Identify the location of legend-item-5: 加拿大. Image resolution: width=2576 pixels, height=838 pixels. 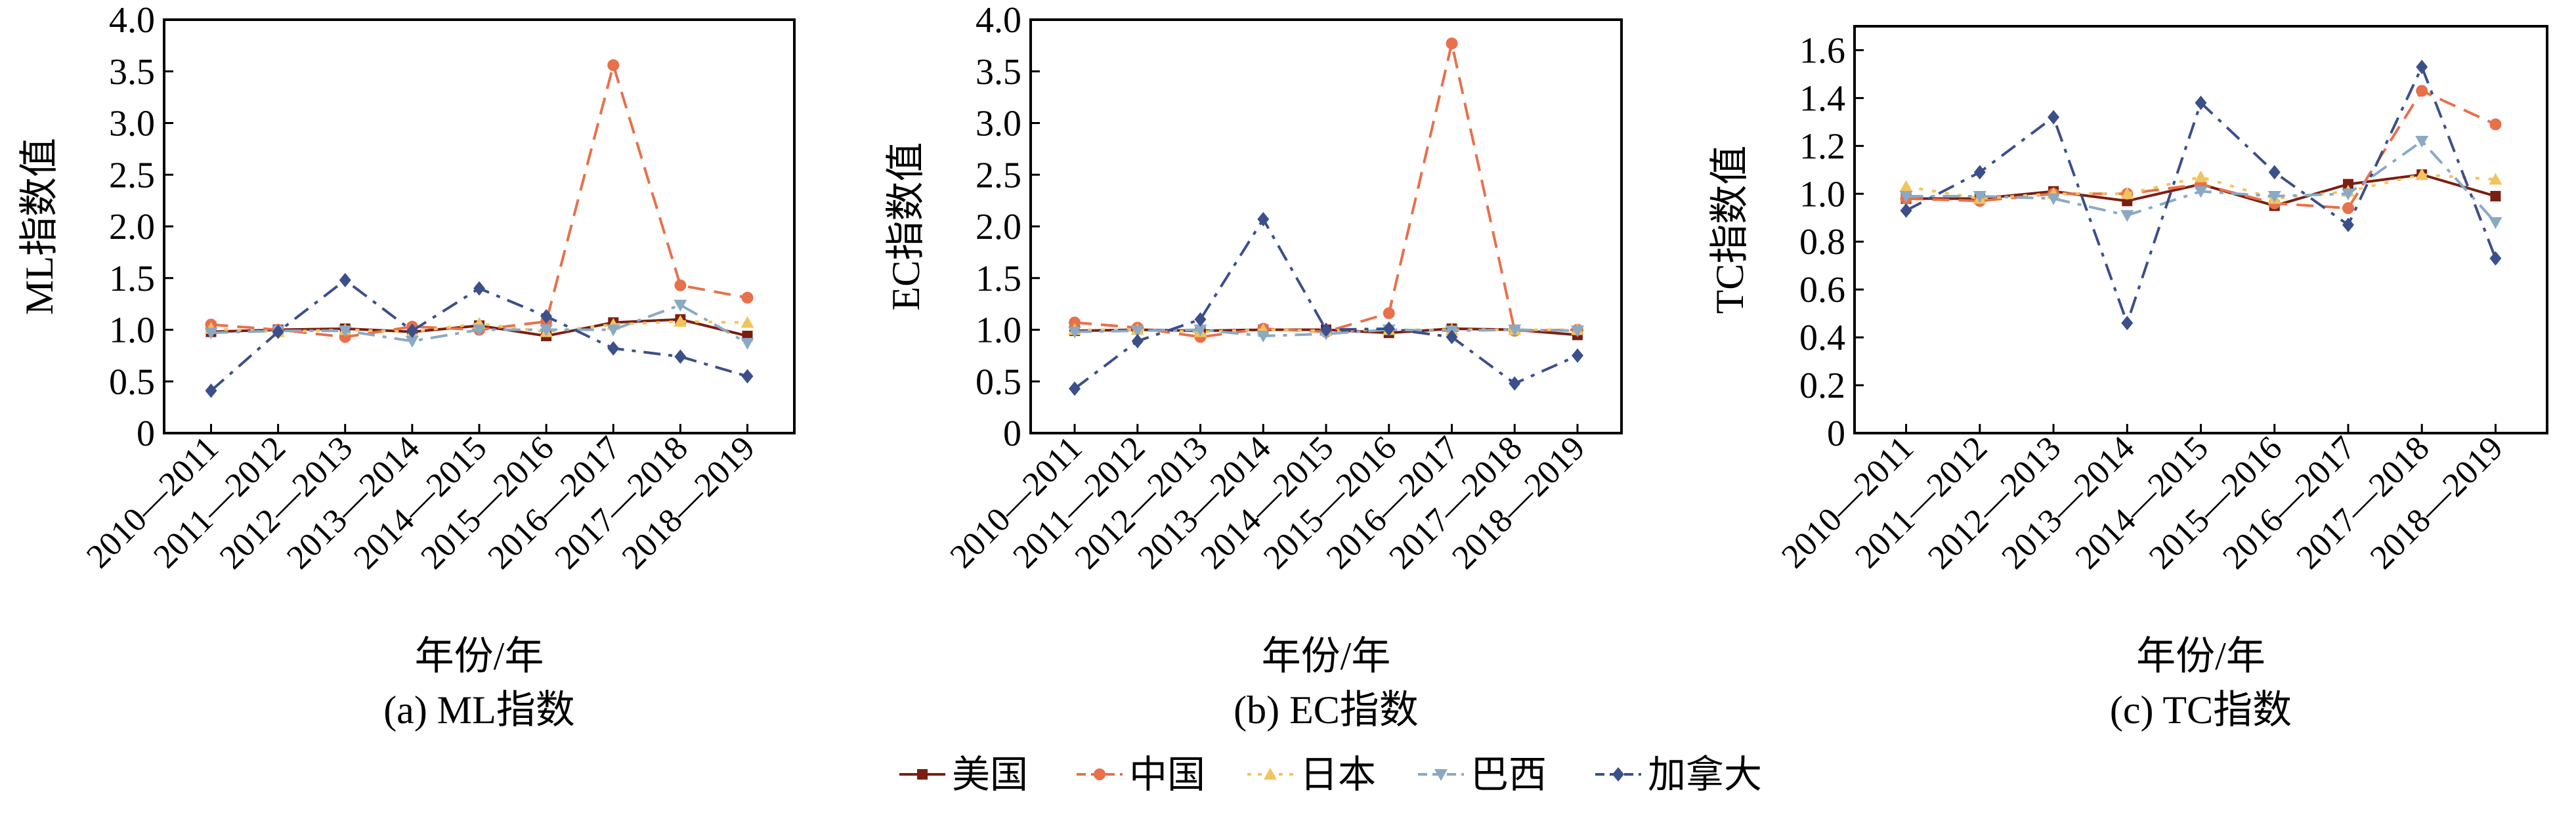
(1678, 774).